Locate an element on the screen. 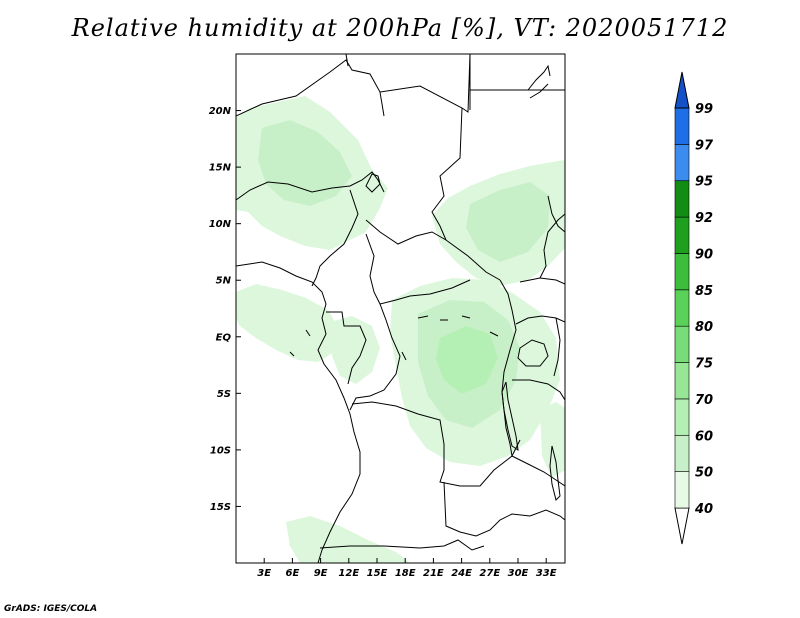 Image resolution: width=800 pixels, height=618 pixels. colorbar-level-label: 97 is located at coordinates (704, 145).